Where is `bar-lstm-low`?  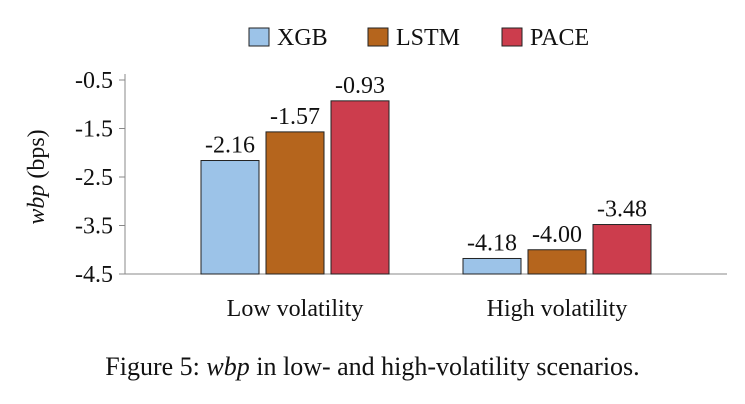
bar-lstm-low is located at coordinates (295, 203).